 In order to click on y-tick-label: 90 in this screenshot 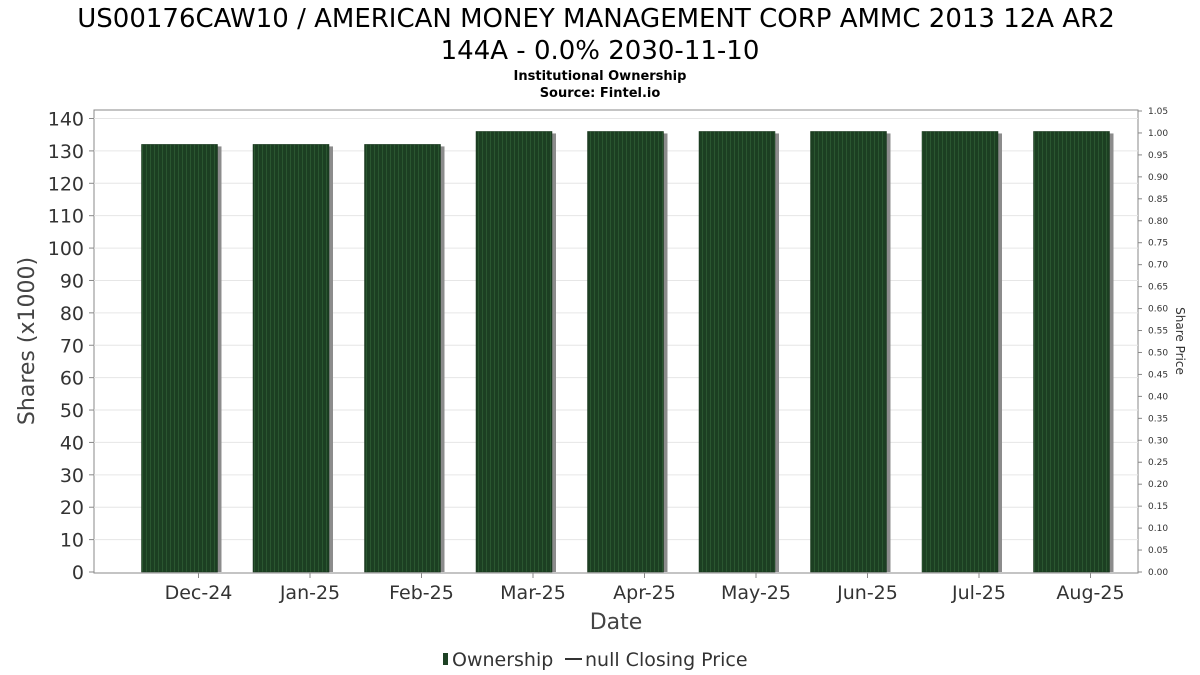, I will do `click(72, 281)`.